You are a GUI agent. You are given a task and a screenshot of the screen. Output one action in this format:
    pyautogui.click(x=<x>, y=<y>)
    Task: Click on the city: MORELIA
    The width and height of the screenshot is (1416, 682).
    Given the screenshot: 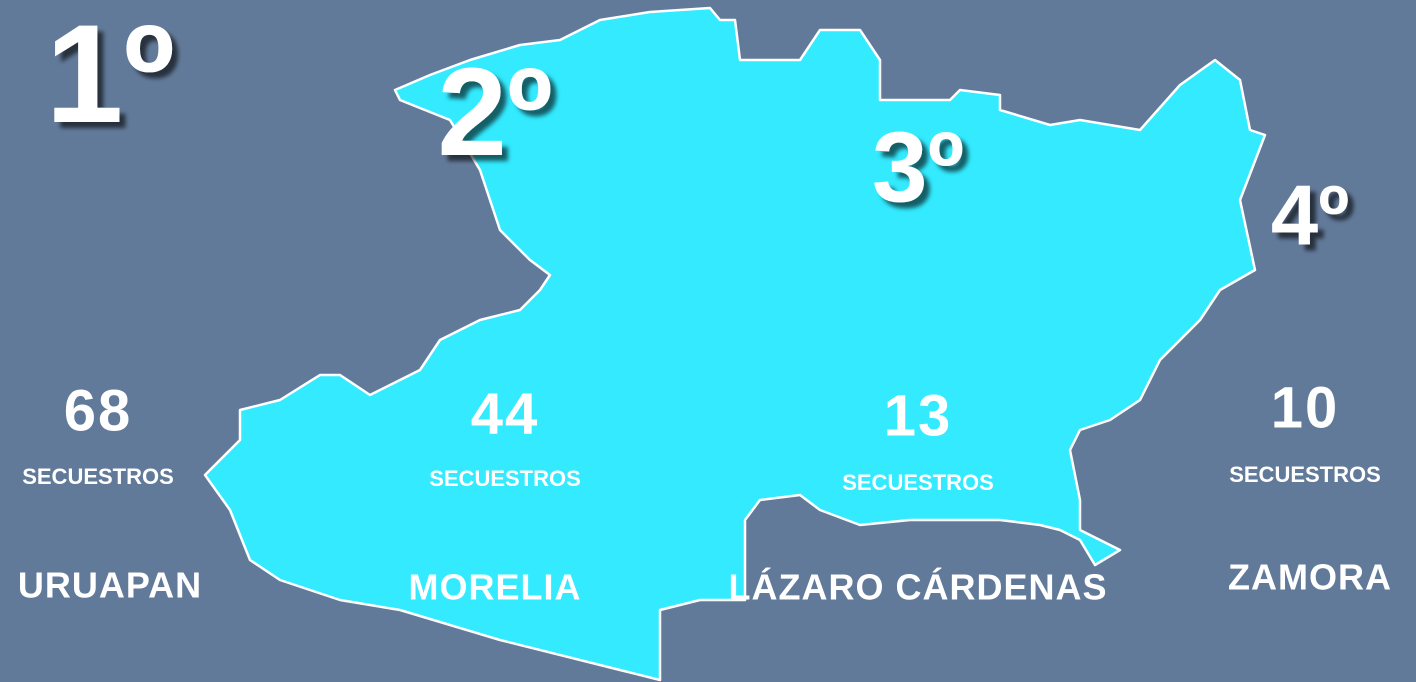 What is the action you would take?
    pyautogui.click(x=495, y=587)
    